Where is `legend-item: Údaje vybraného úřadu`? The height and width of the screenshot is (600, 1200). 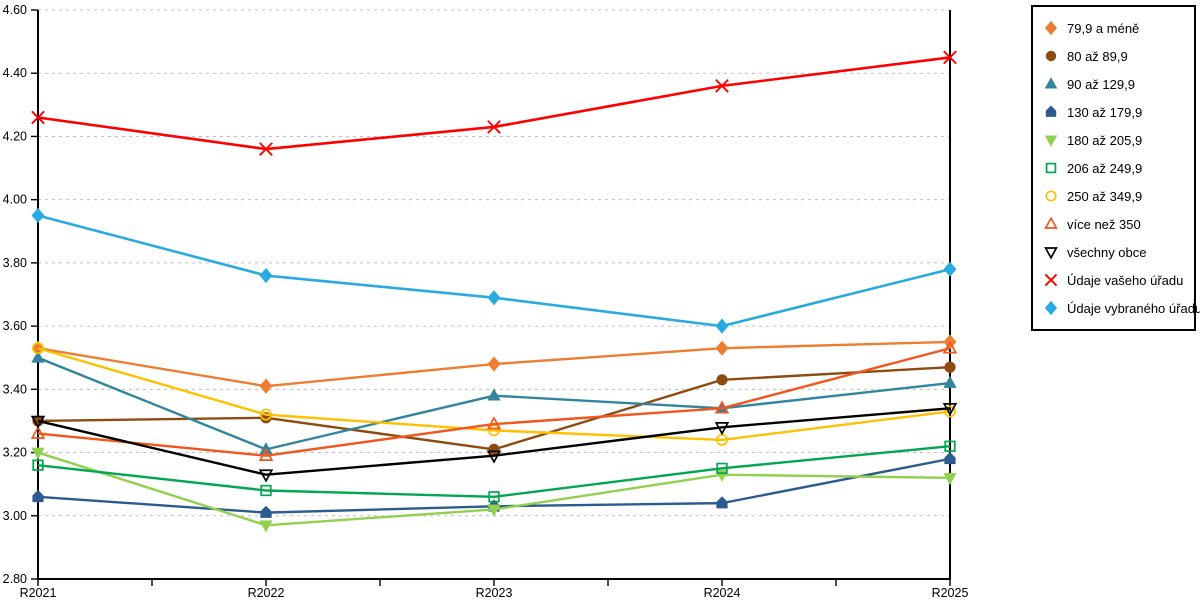 legend-item: Údaje vybraného úřadu is located at coordinates (1121, 308).